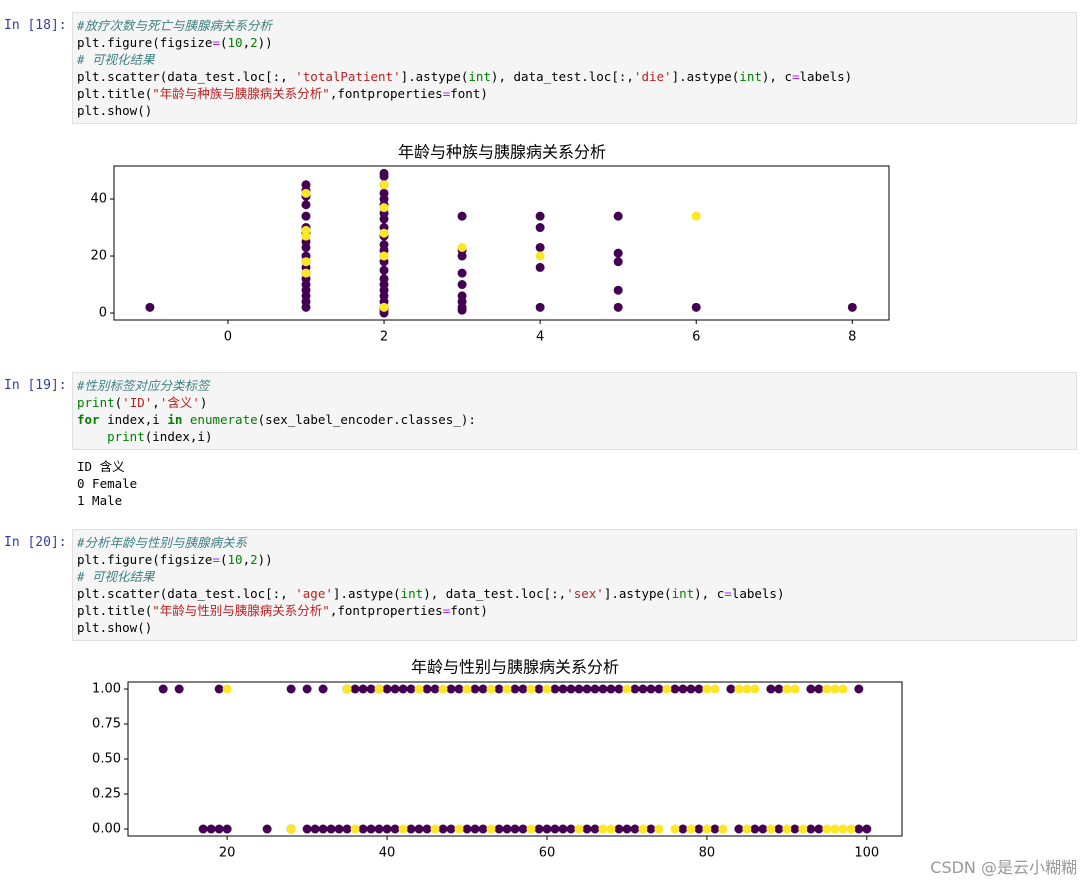  I want to click on y-tick-label: 0.25, so click(106, 794).